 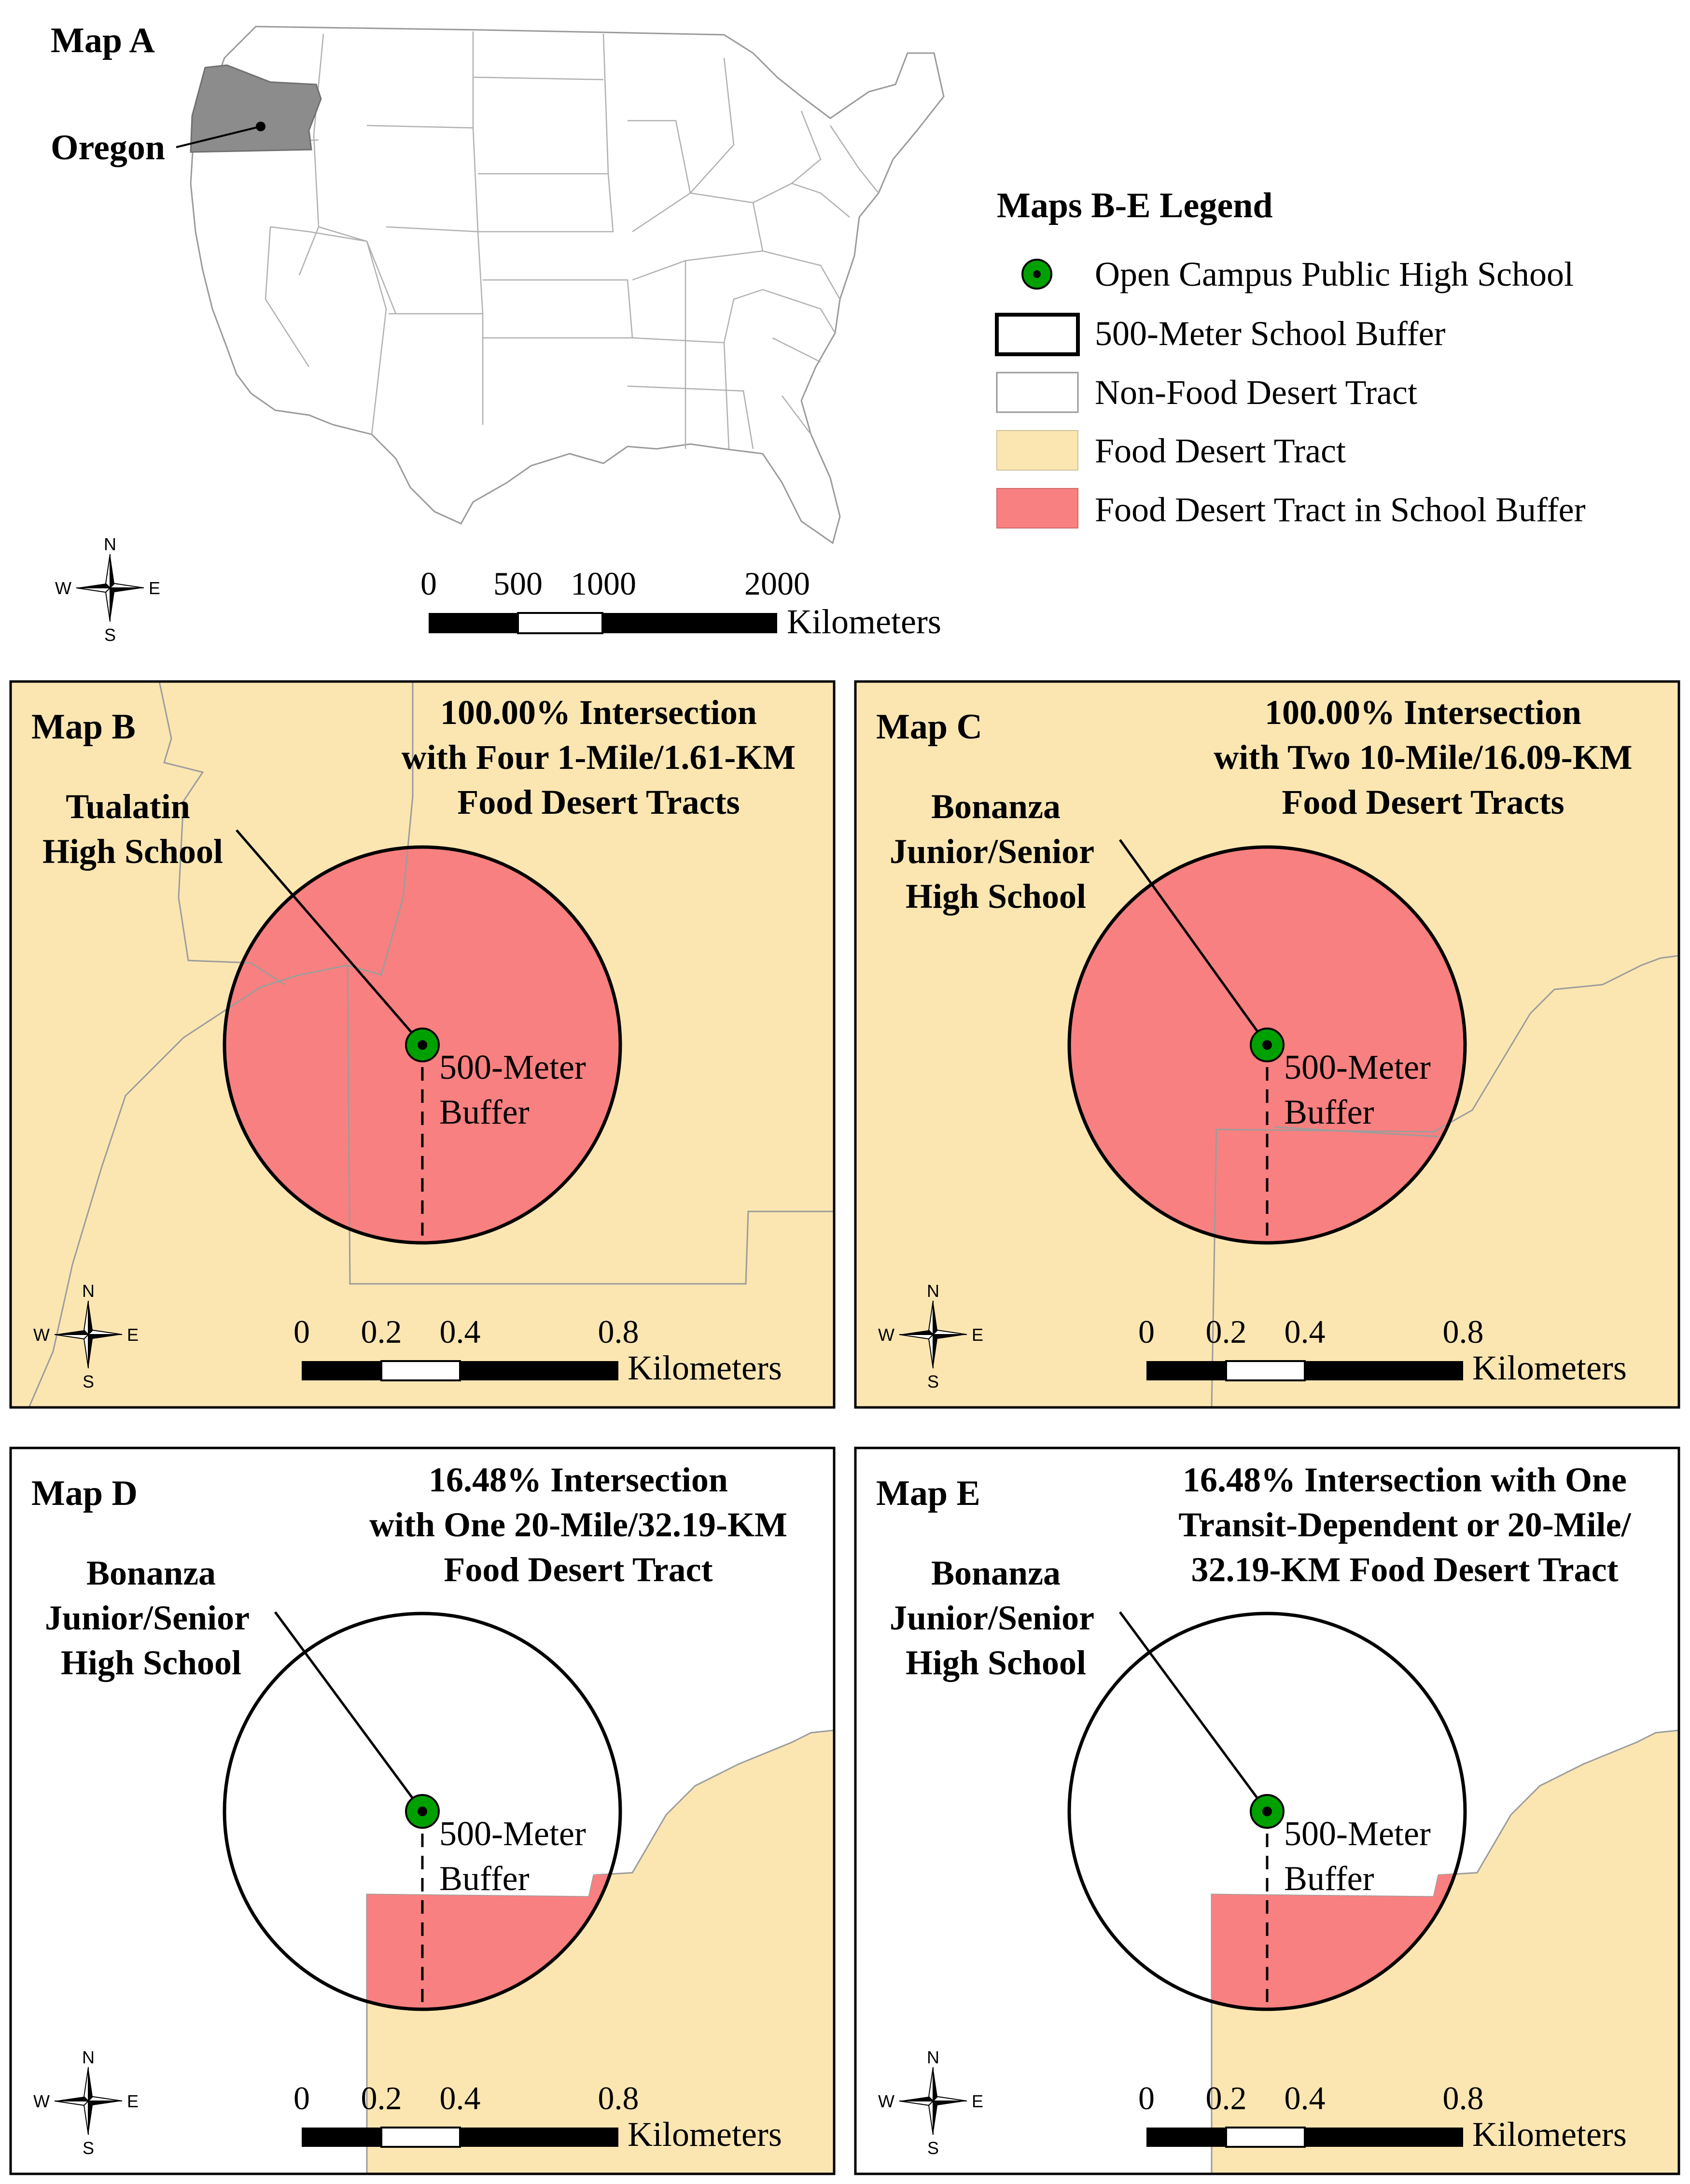 What do you see at coordinates (996, 1662) in the screenshot?
I see `map-e-school-line-3: High School` at bounding box center [996, 1662].